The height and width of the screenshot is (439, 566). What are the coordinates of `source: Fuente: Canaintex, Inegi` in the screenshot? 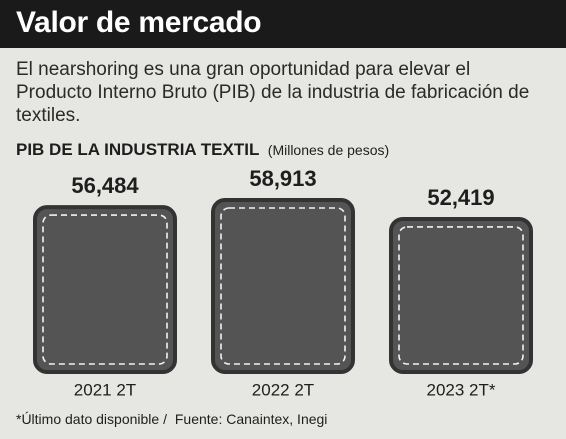 It's located at (251, 419).